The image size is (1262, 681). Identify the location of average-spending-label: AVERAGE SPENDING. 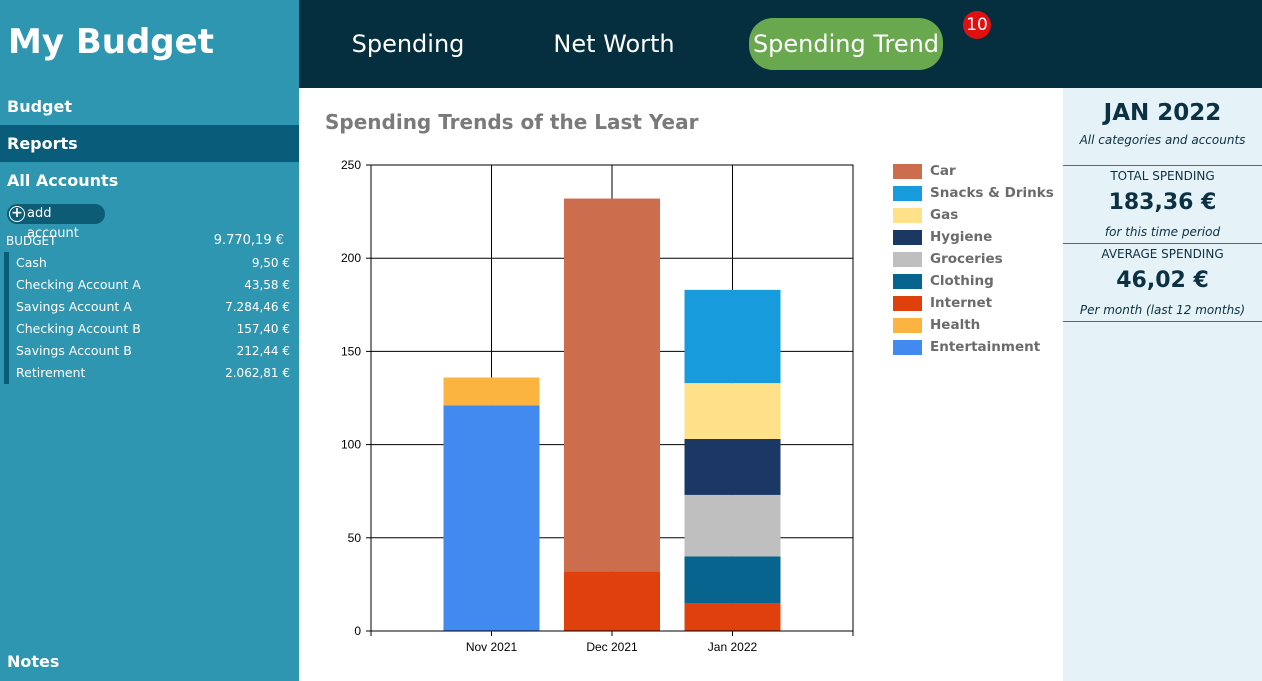
(1162, 254).